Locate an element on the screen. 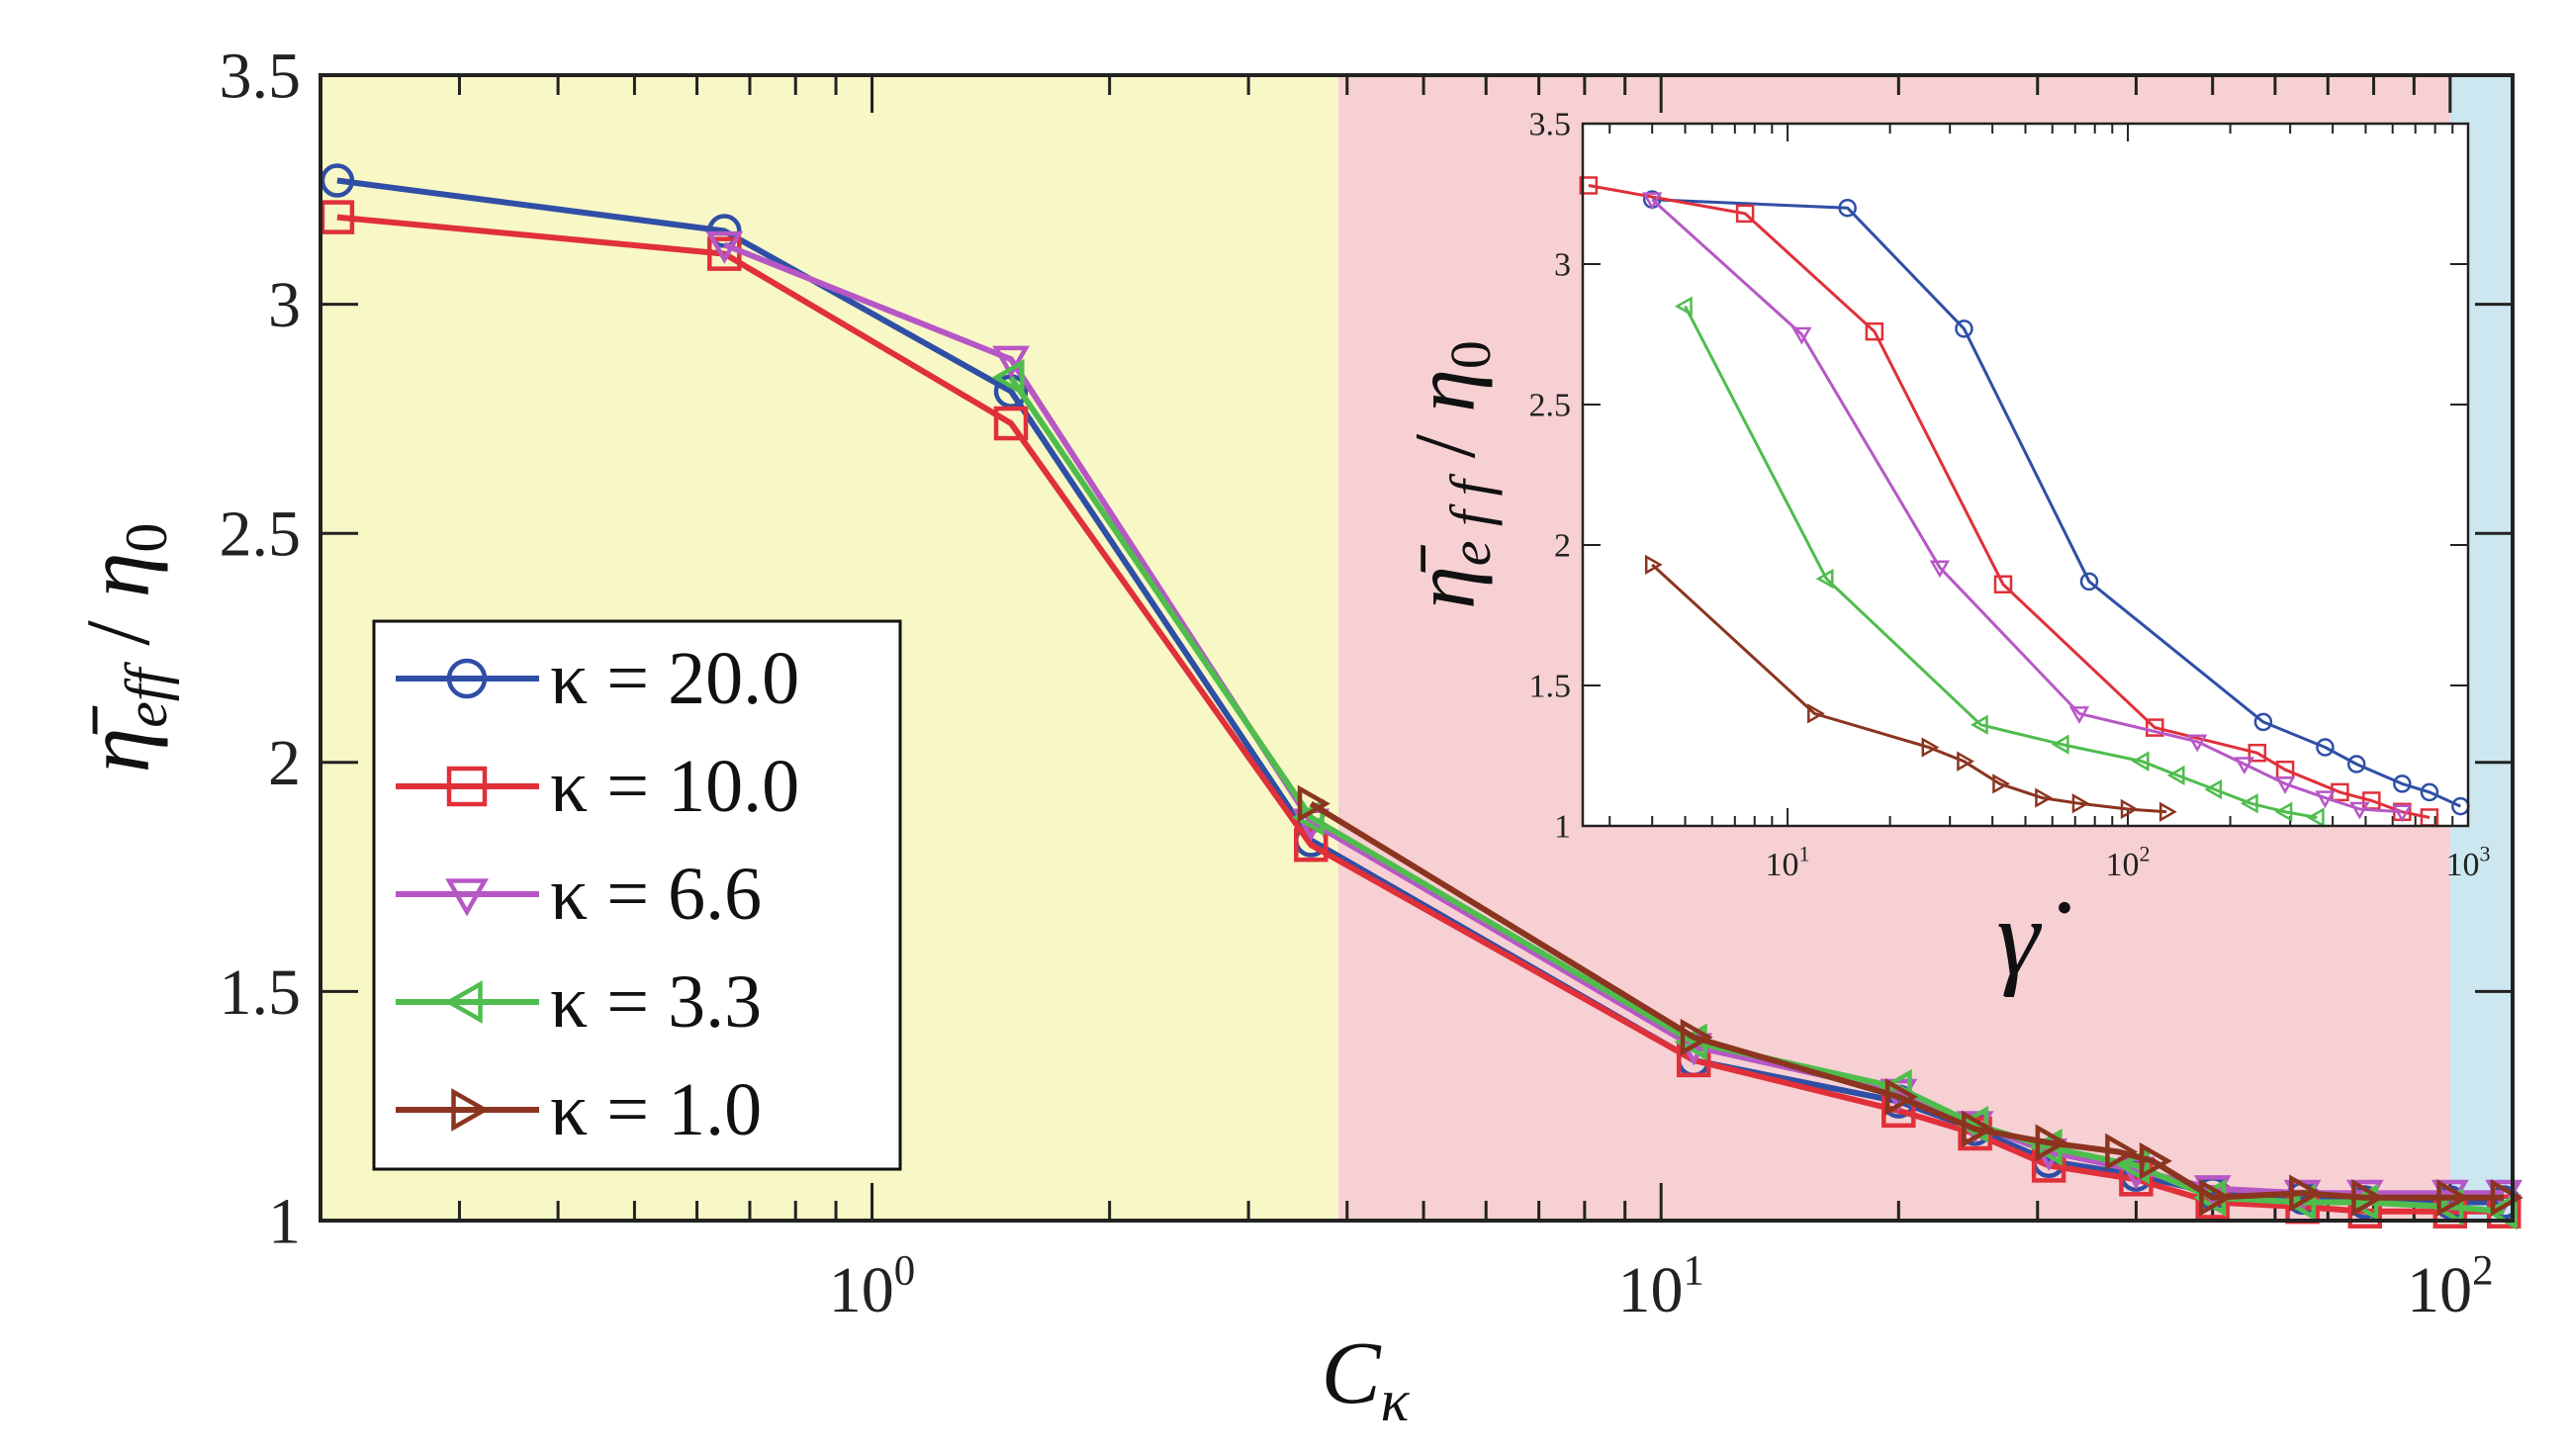 This screenshot has width=2568, height=1456. inset-y-tick-label-1: 1 is located at coordinates (1562, 827).